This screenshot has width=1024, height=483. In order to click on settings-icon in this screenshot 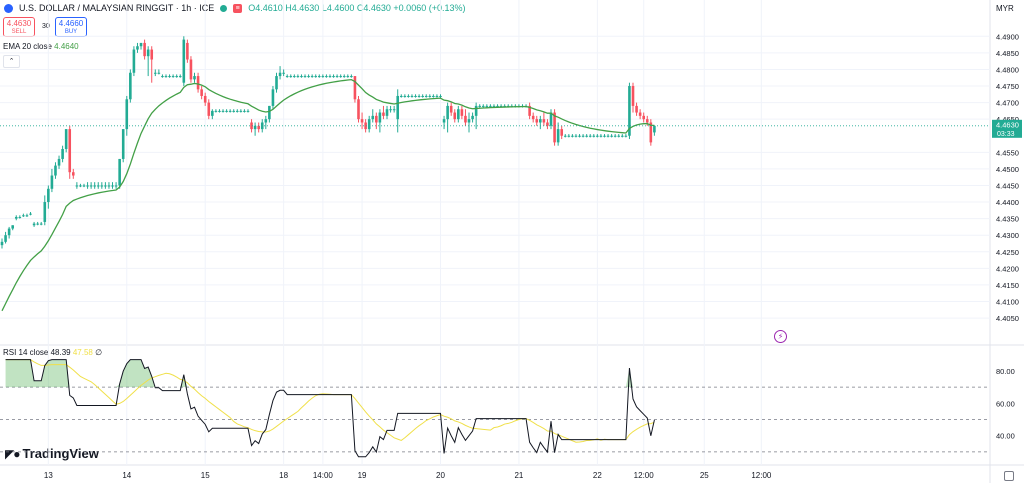, I will do `click(1009, 476)`.